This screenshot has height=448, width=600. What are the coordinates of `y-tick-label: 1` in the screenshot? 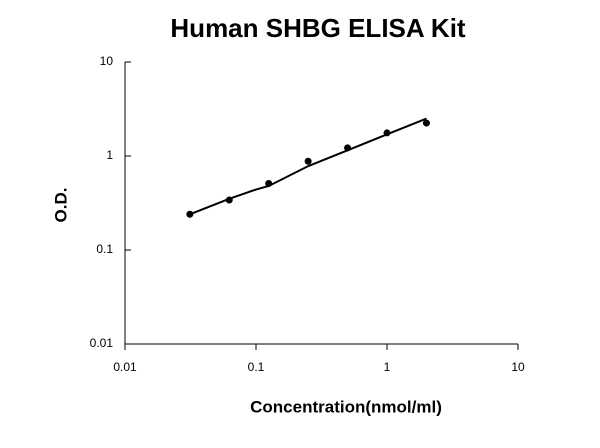 It's located at (109, 155).